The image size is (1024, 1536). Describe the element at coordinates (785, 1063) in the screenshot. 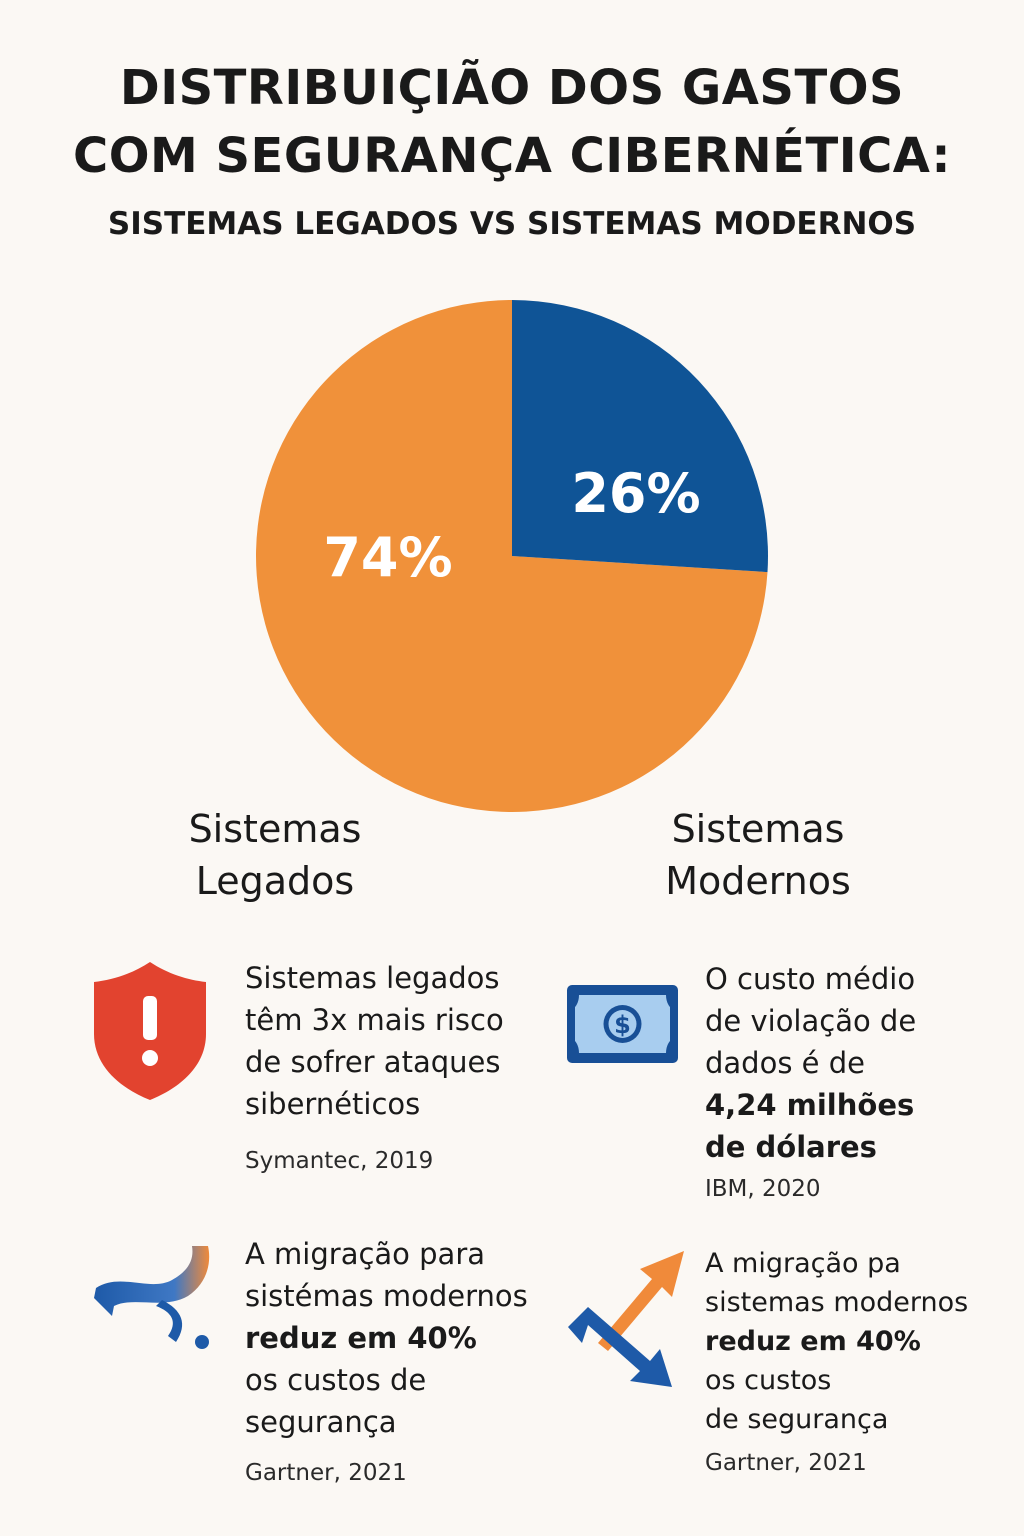

I see `cost-line-3: dados é de` at that location.